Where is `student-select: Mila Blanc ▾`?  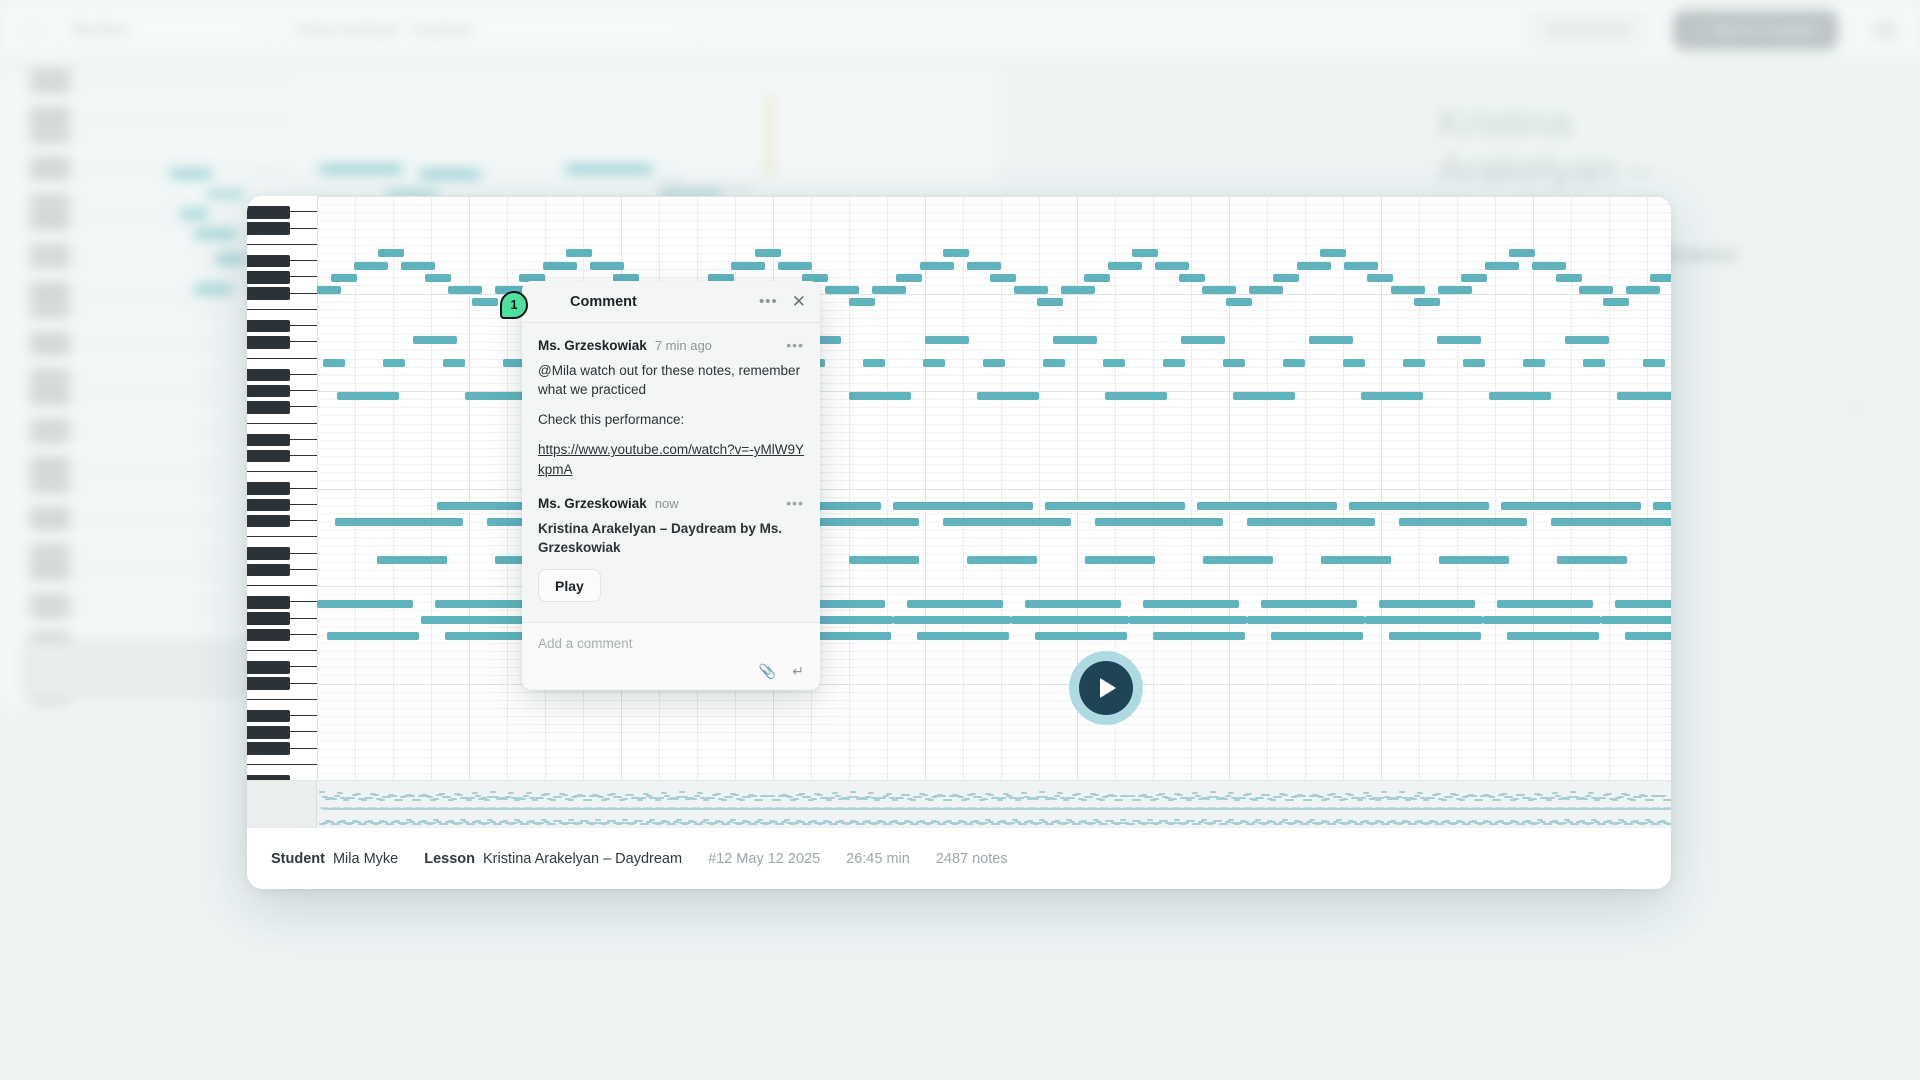
student-select: Mila Blanc ▾ is located at coordinates (163, 29).